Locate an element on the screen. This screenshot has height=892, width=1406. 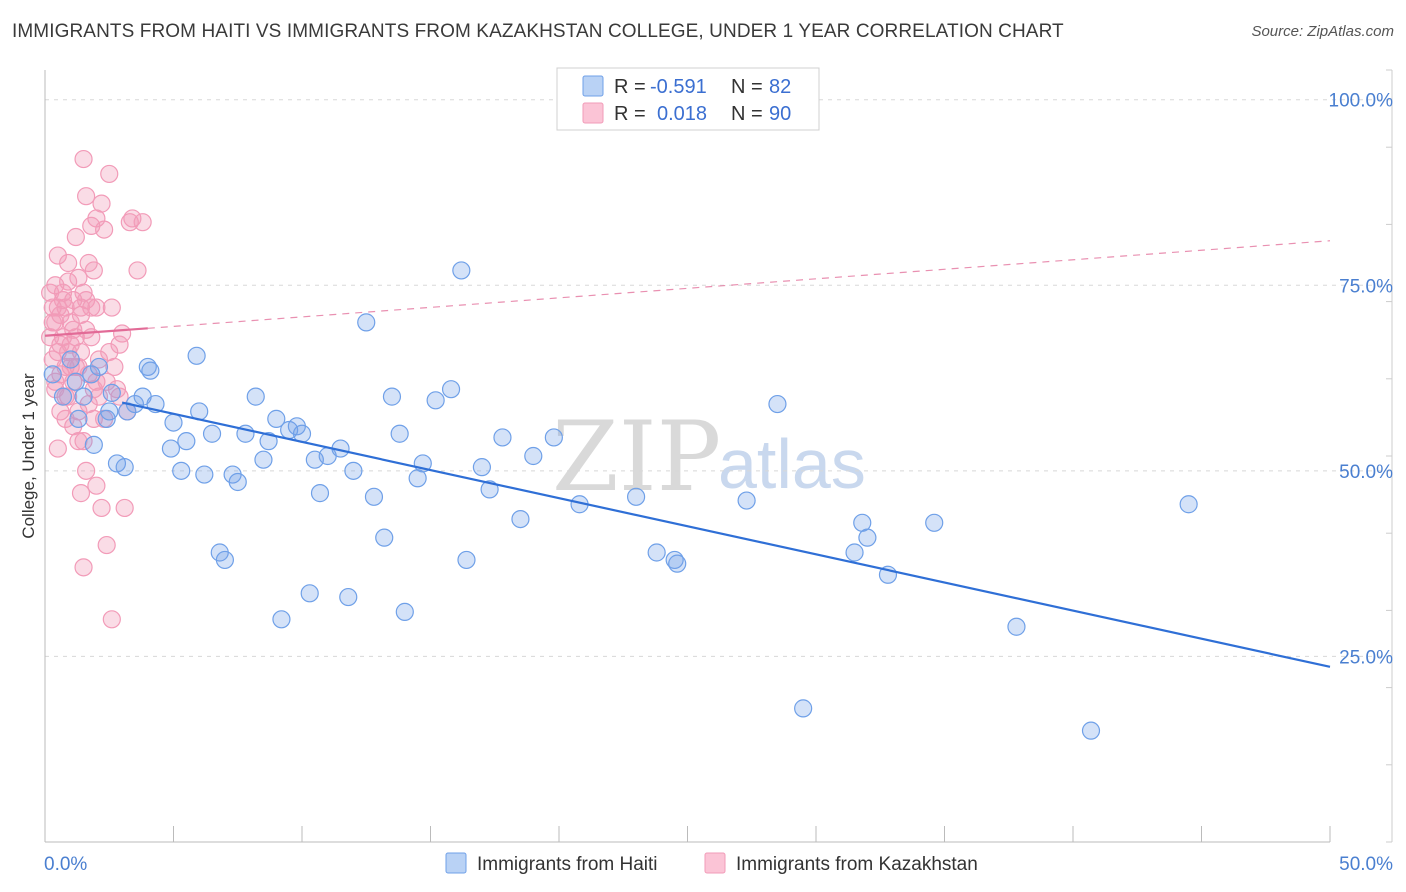
legend-swatch-kazakhstan is located at coordinates (593, 113).